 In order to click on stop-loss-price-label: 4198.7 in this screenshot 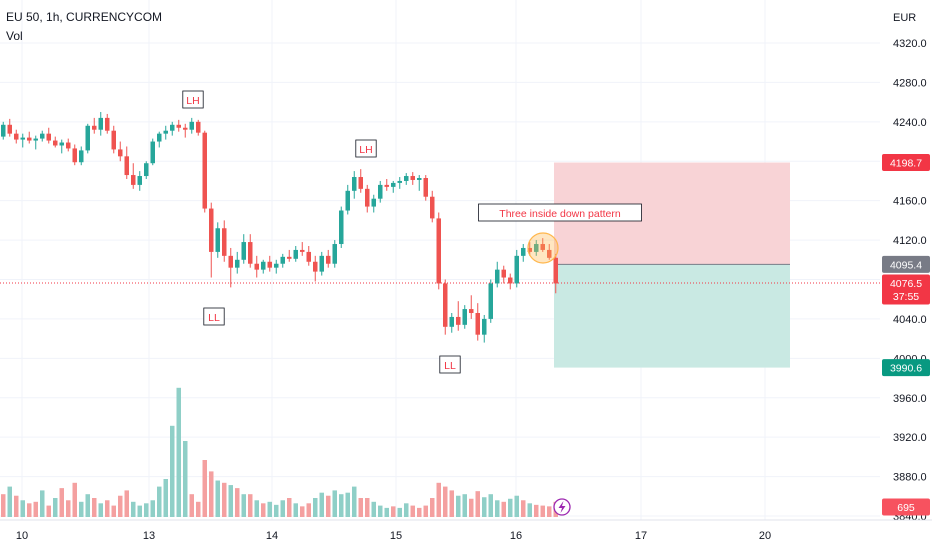, I will do `click(906, 164)`.